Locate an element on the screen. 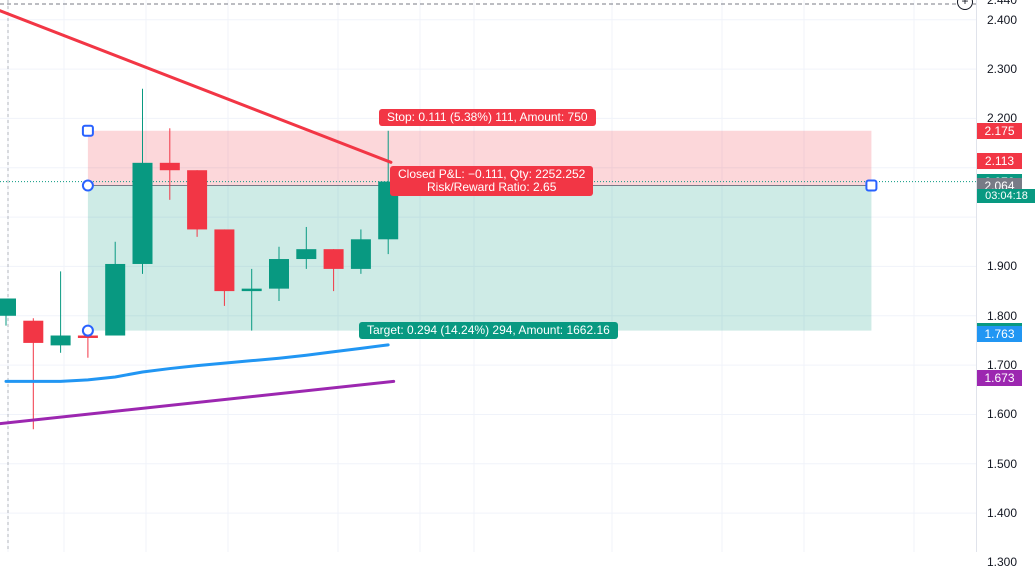 Image resolution: width=1035 pixels, height=569 pixels. price-label: 2.175 is located at coordinates (999, 130).